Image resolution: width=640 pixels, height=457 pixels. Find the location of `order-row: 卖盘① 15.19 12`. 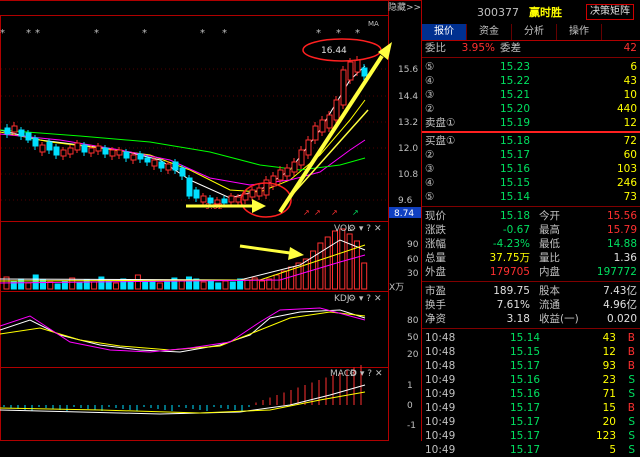

order-row: 卖盘① 15.19 12 is located at coordinates (531, 123).